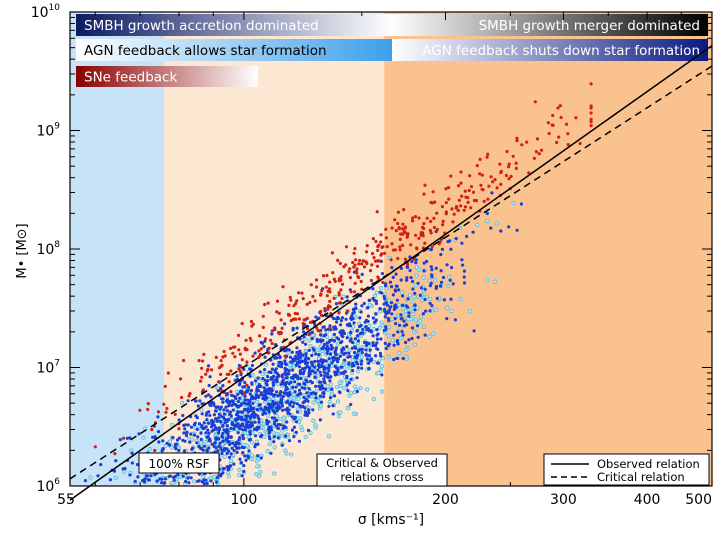 This screenshot has height=533, width=728. Describe the element at coordinates (57, 364) in the screenshot. I see `y-tick-exponent: 7` at that location.